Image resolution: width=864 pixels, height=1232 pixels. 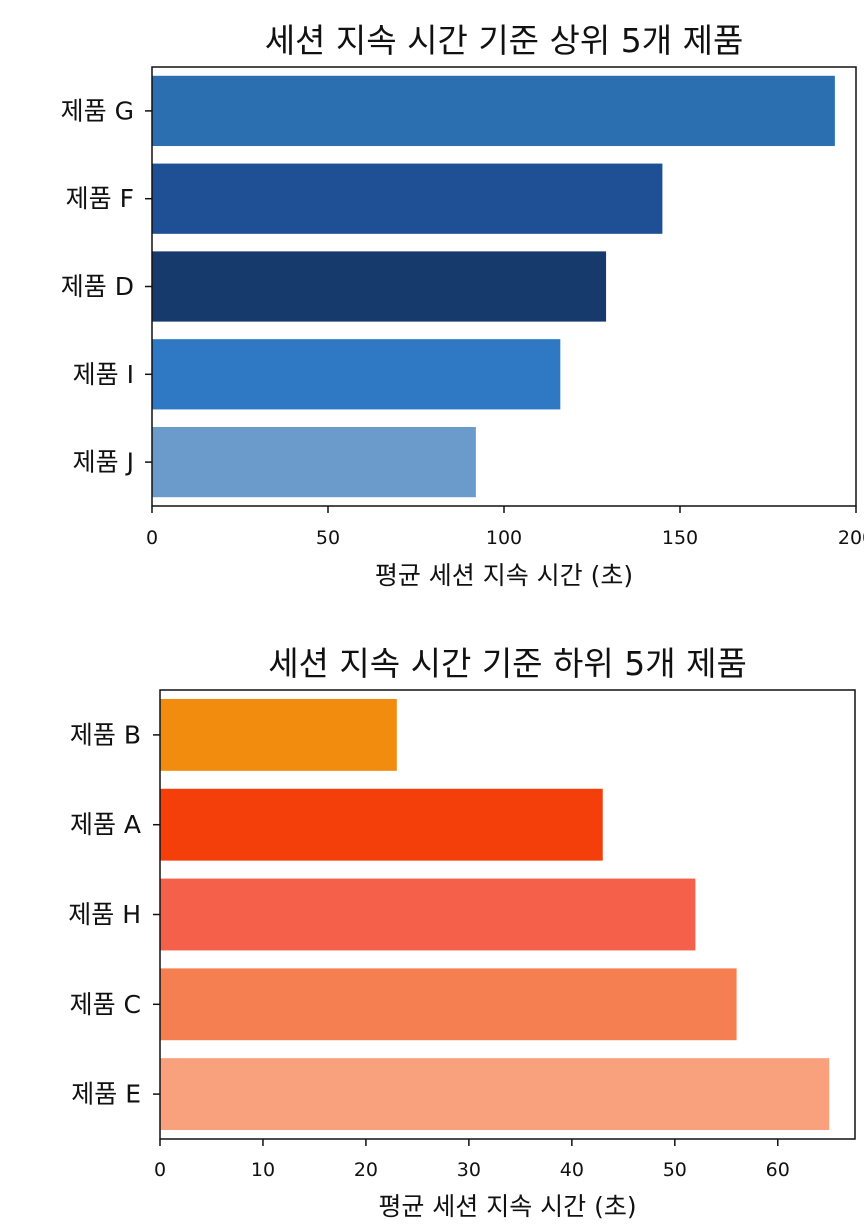 What do you see at coordinates (778, 1170) in the screenshot?
I see `x-tick-label: 60` at bounding box center [778, 1170].